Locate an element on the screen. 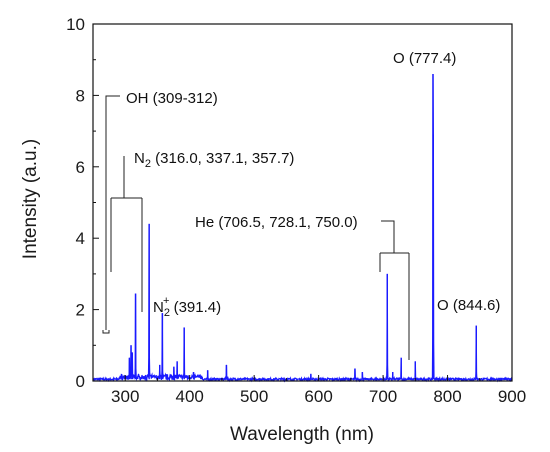 This screenshot has width=550, height=452. n2plus-label-sub: 2 is located at coordinates (167, 313).